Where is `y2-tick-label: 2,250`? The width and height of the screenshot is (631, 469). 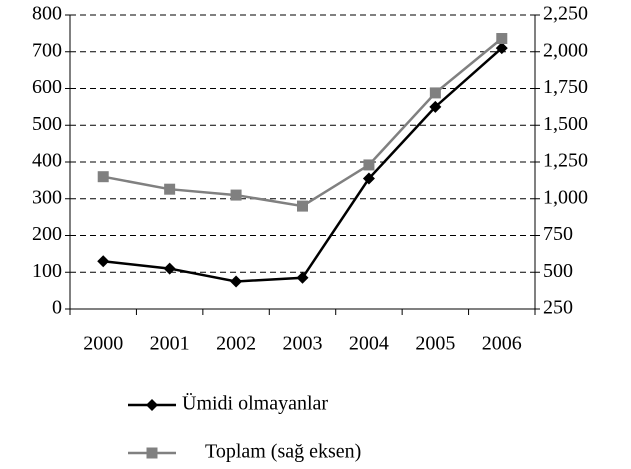 y2-tick-label: 2,250 is located at coordinates (565, 14).